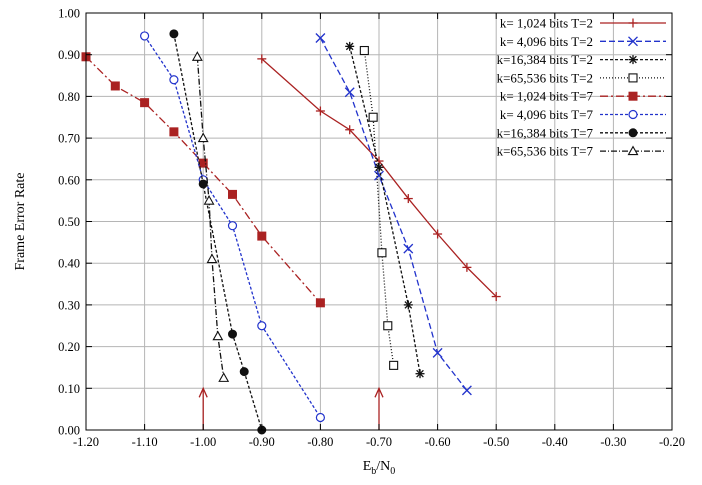  What do you see at coordinates (672, 442) in the screenshot?
I see `x-tick-label: -0.20` at bounding box center [672, 442].